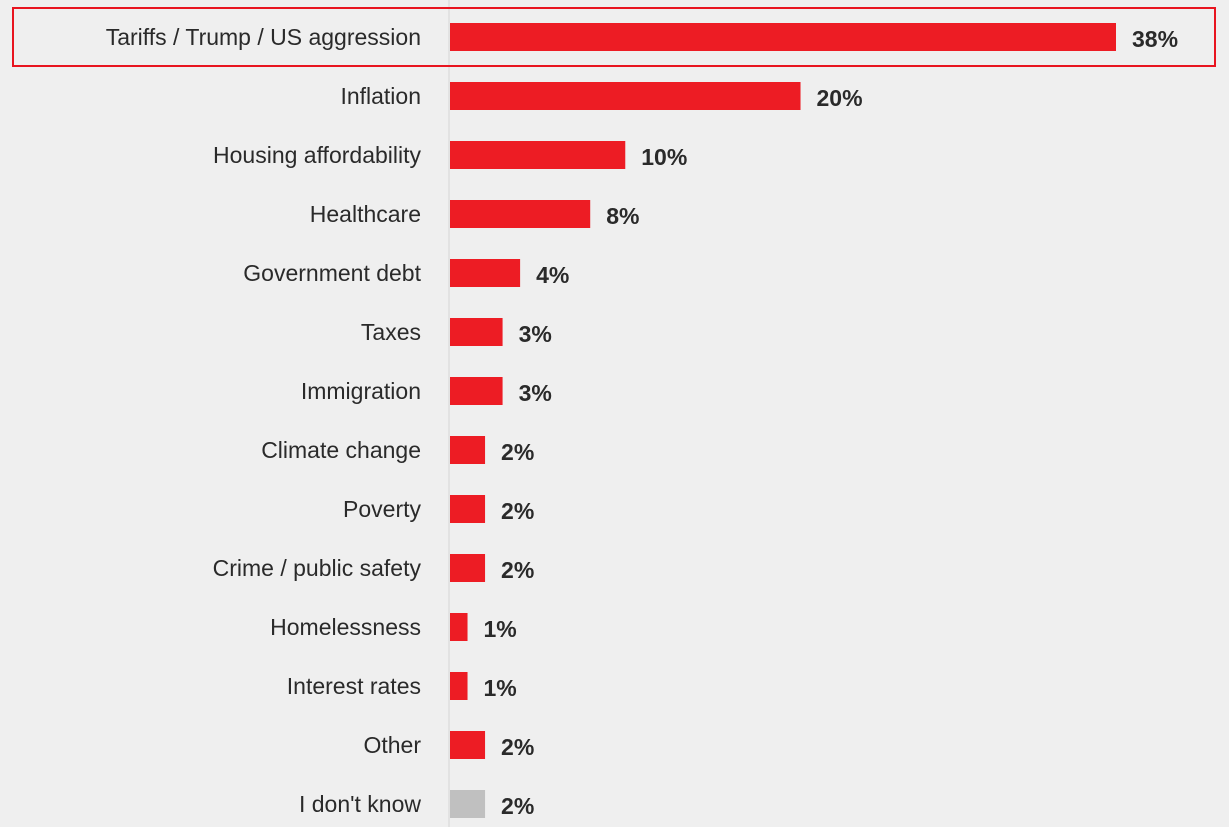 The image size is (1229, 827). Describe the element at coordinates (332, 273) in the screenshot. I see `category-label: Government debt` at that location.